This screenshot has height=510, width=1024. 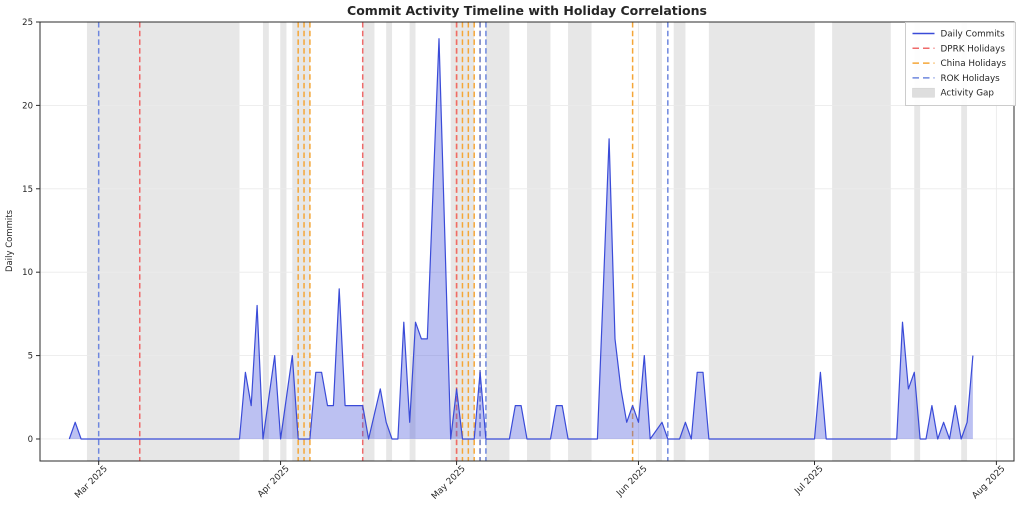 I want to click on legend-item-label: Activity Gap, so click(x=968, y=94).